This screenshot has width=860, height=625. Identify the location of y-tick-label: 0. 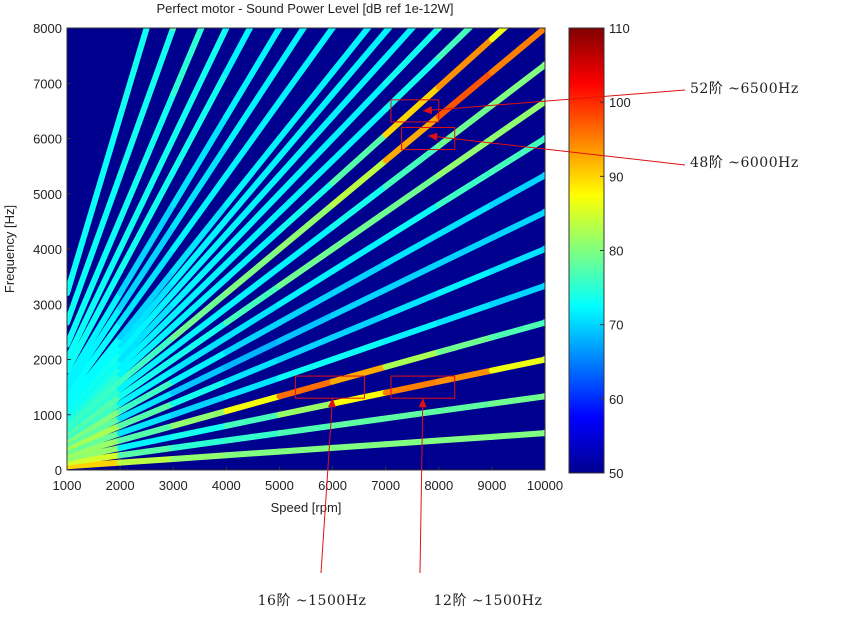
(58, 470).